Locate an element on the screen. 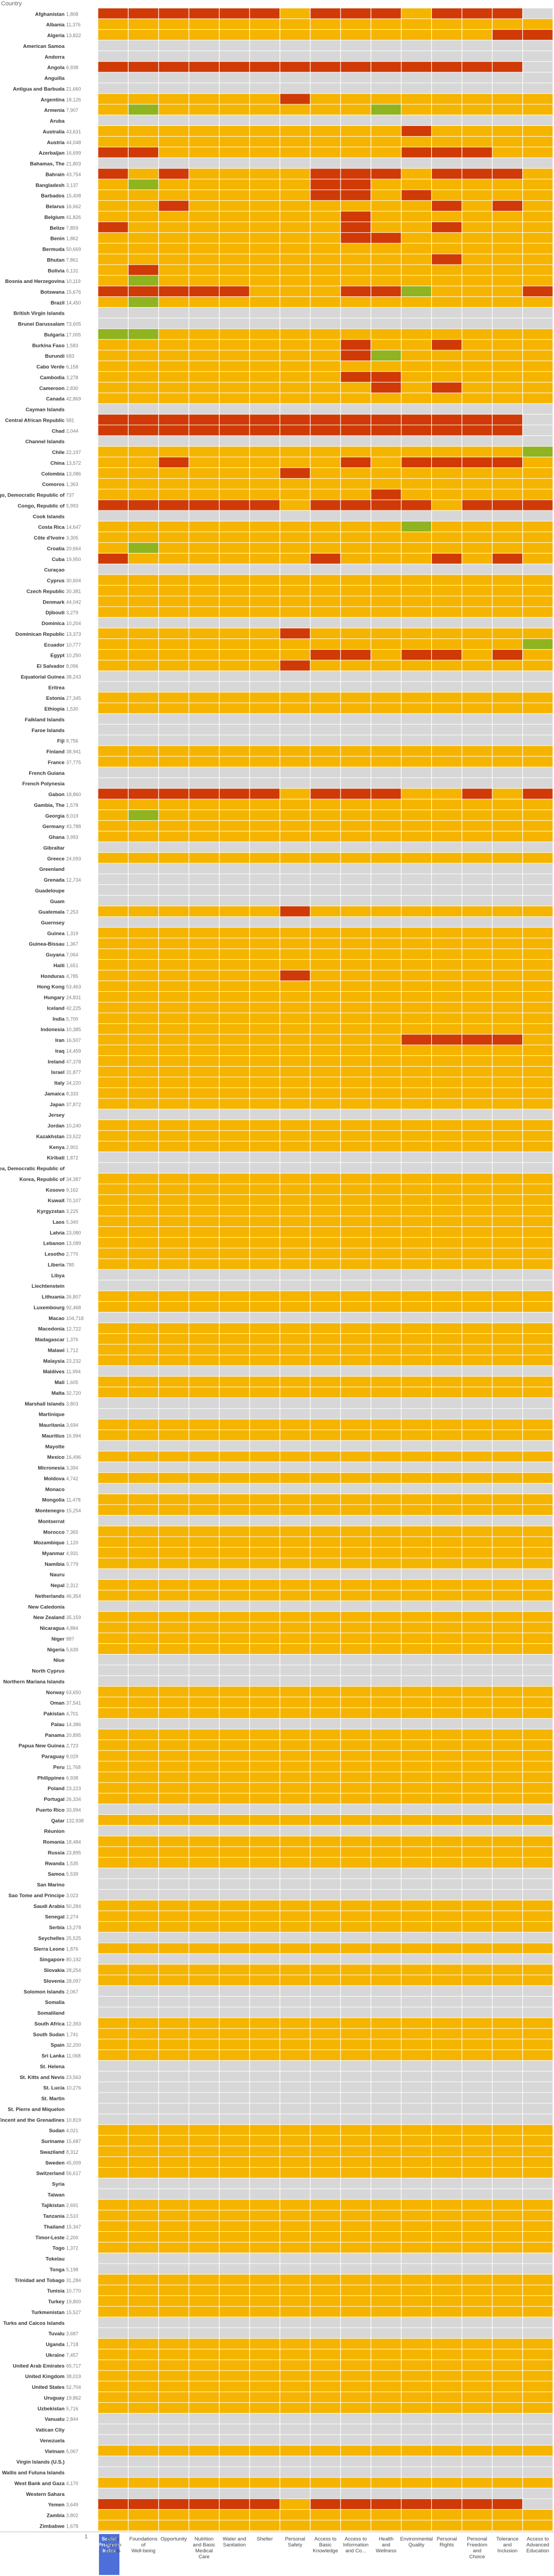 The height and width of the screenshot is (2576, 554). country-label: Norway is located at coordinates (55, 1692).